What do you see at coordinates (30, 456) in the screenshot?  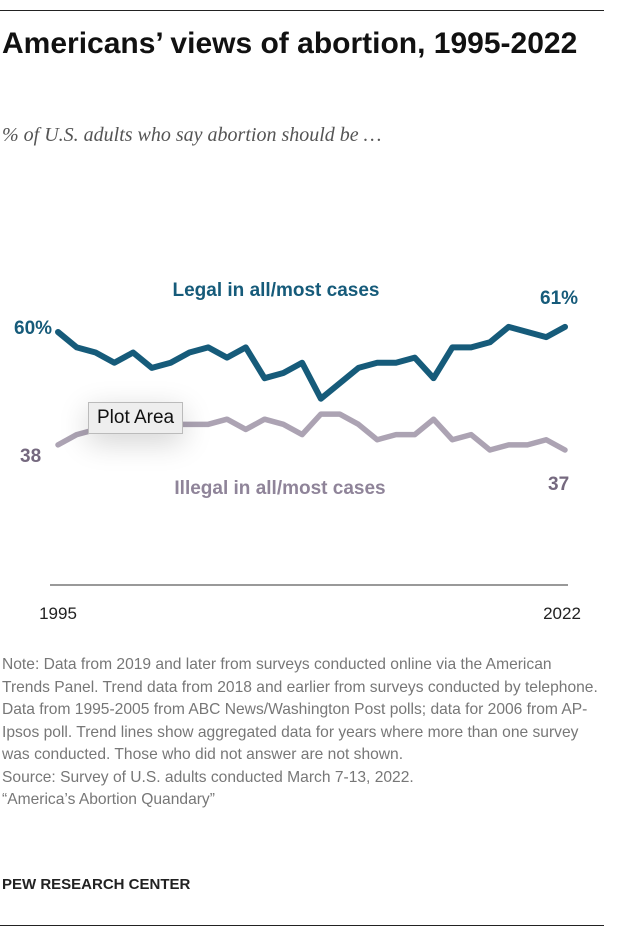 I see `illegal-start-label: 38` at bounding box center [30, 456].